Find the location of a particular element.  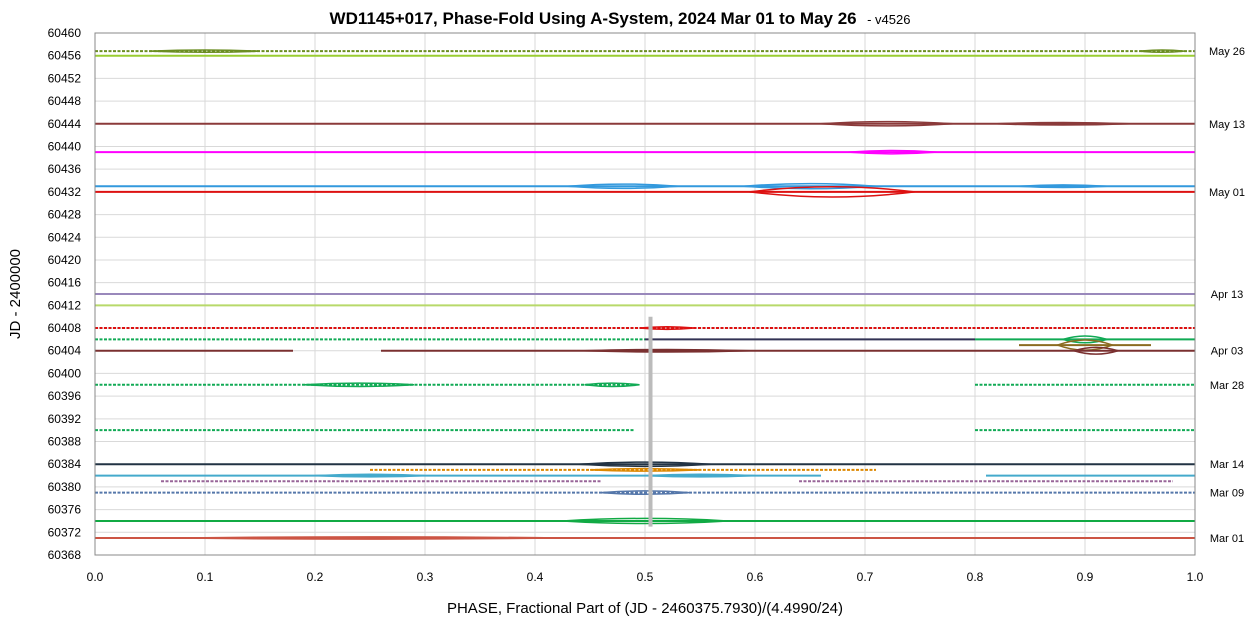

y-tick-label: 60420 is located at coordinates (65, 260).